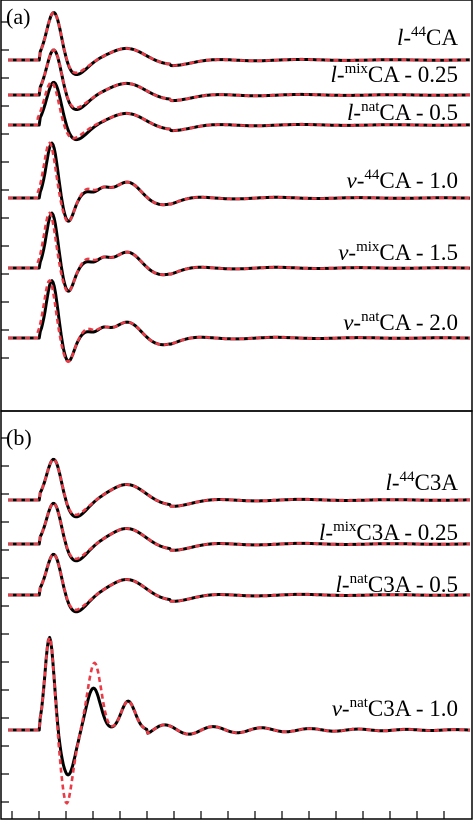  I want to click on curve-label: l-natCA - 0.5, so click(402, 112).